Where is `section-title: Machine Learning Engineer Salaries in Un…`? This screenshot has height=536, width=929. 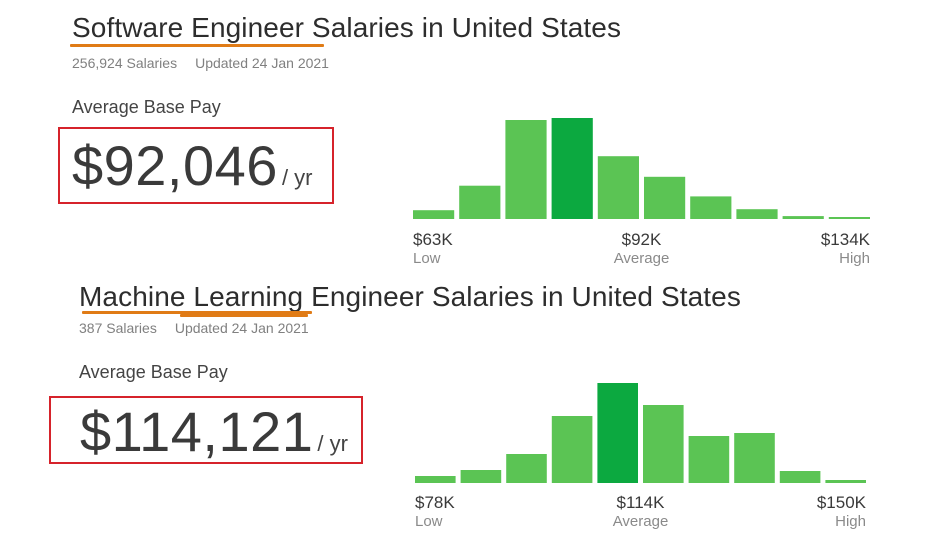 section-title: Machine Learning Engineer Salaries in Un… is located at coordinates (410, 296).